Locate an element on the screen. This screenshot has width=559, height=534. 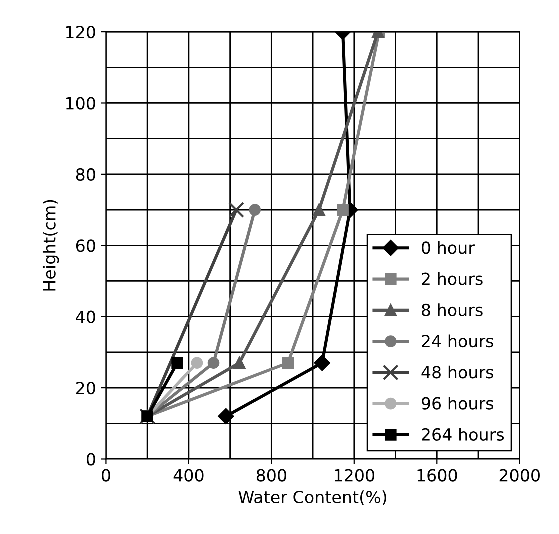
x-tick-label: 0 is located at coordinates (106, 475).